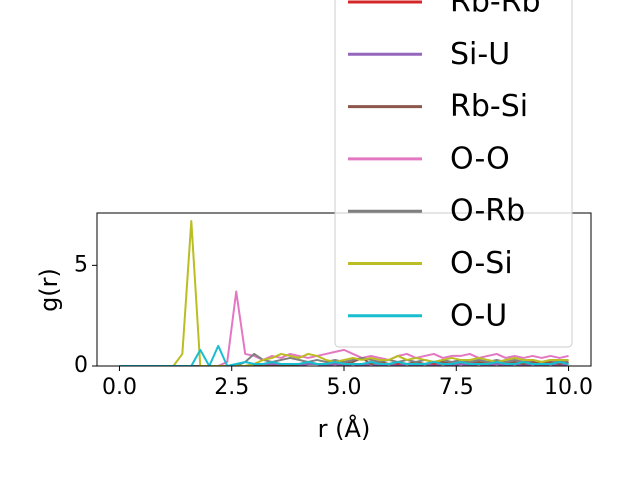 Image resolution: width=640 pixels, height=484 pixels. Describe the element at coordinates (568, 387) in the screenshot. I see `x-tick-label: 10.0` at that location.